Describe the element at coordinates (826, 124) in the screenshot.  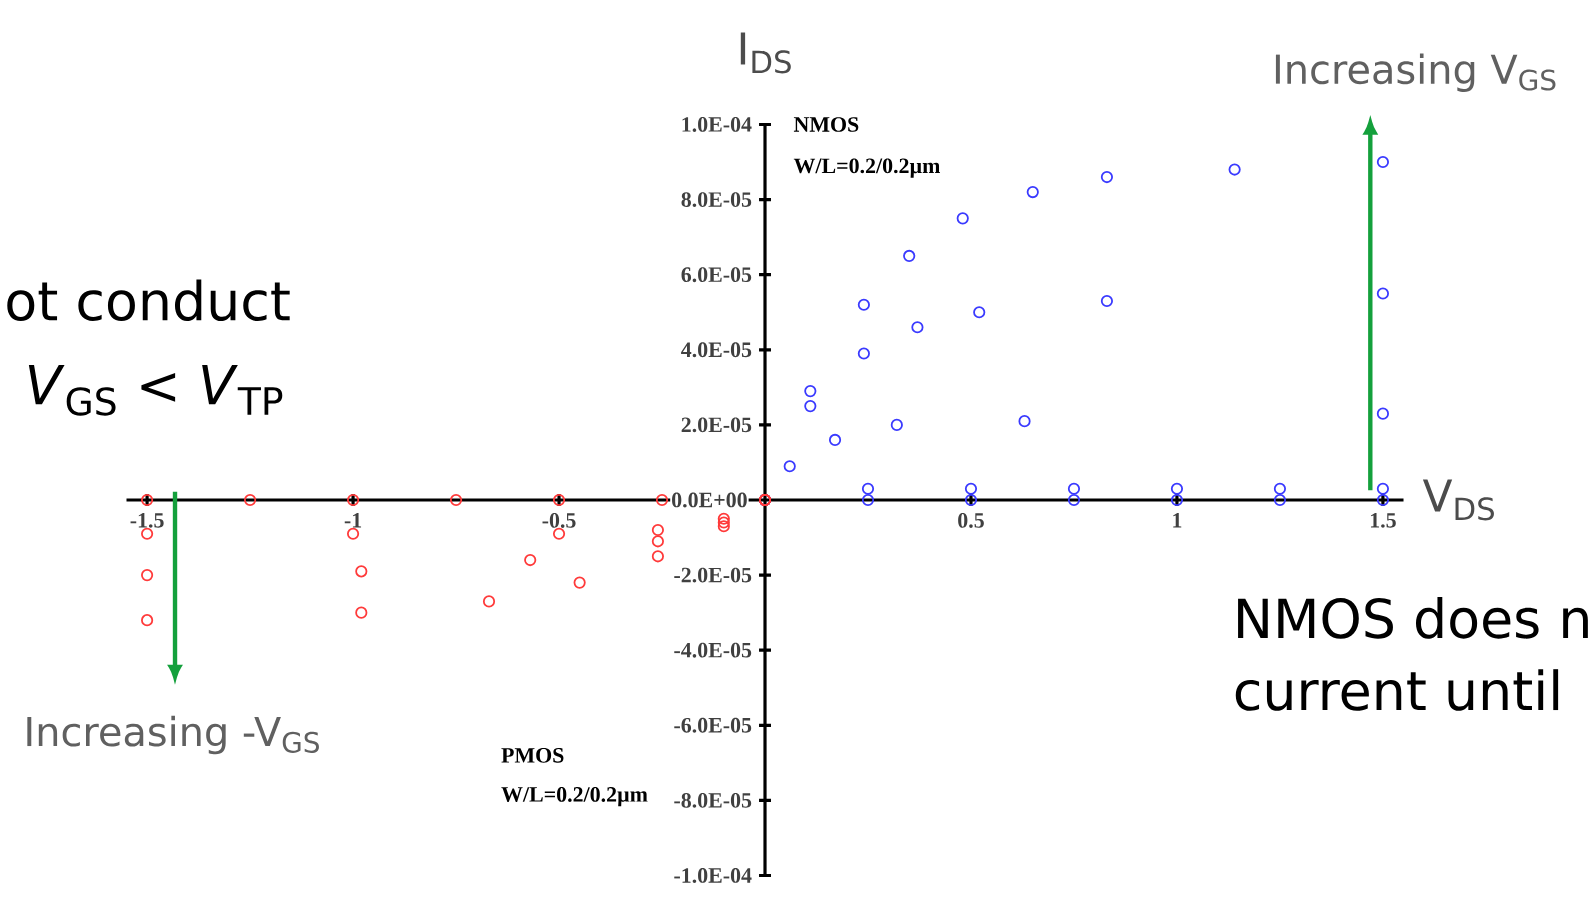
I see `annotation: NMOS` at that location.